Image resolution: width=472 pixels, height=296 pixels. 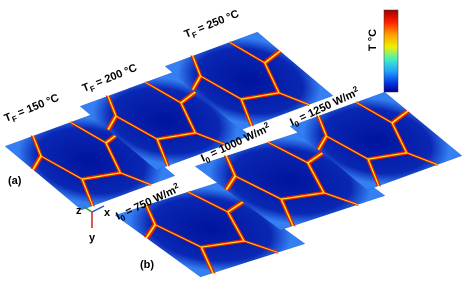 What do you see at coordinates (147, 265) in the screenshot?
I see `panel-b-label: (b)` at bounding box center [147, 265].